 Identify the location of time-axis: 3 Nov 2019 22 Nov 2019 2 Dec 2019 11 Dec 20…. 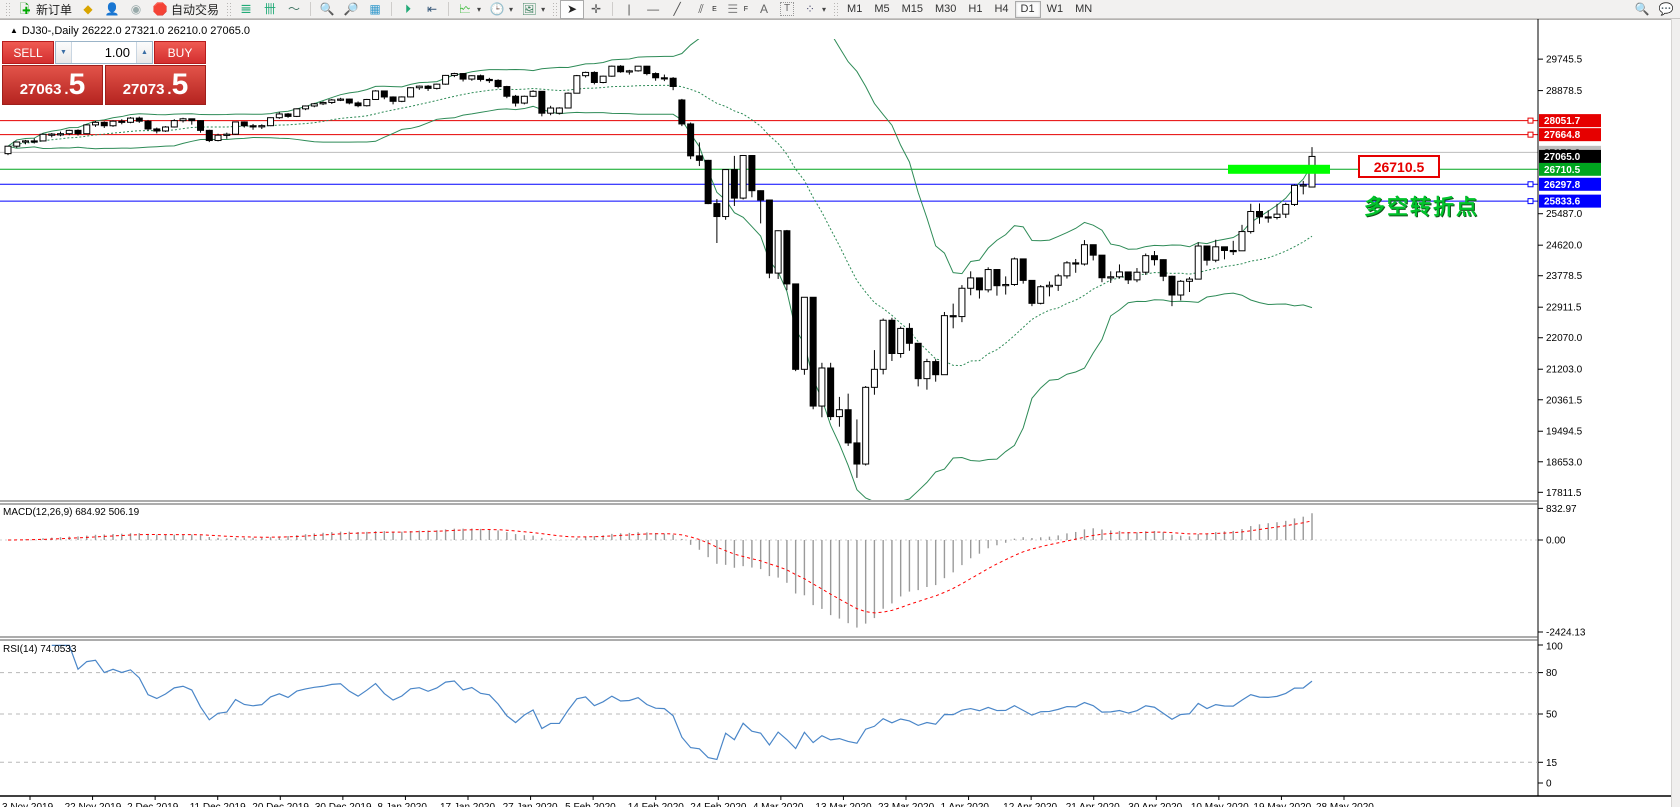
(688, 801).